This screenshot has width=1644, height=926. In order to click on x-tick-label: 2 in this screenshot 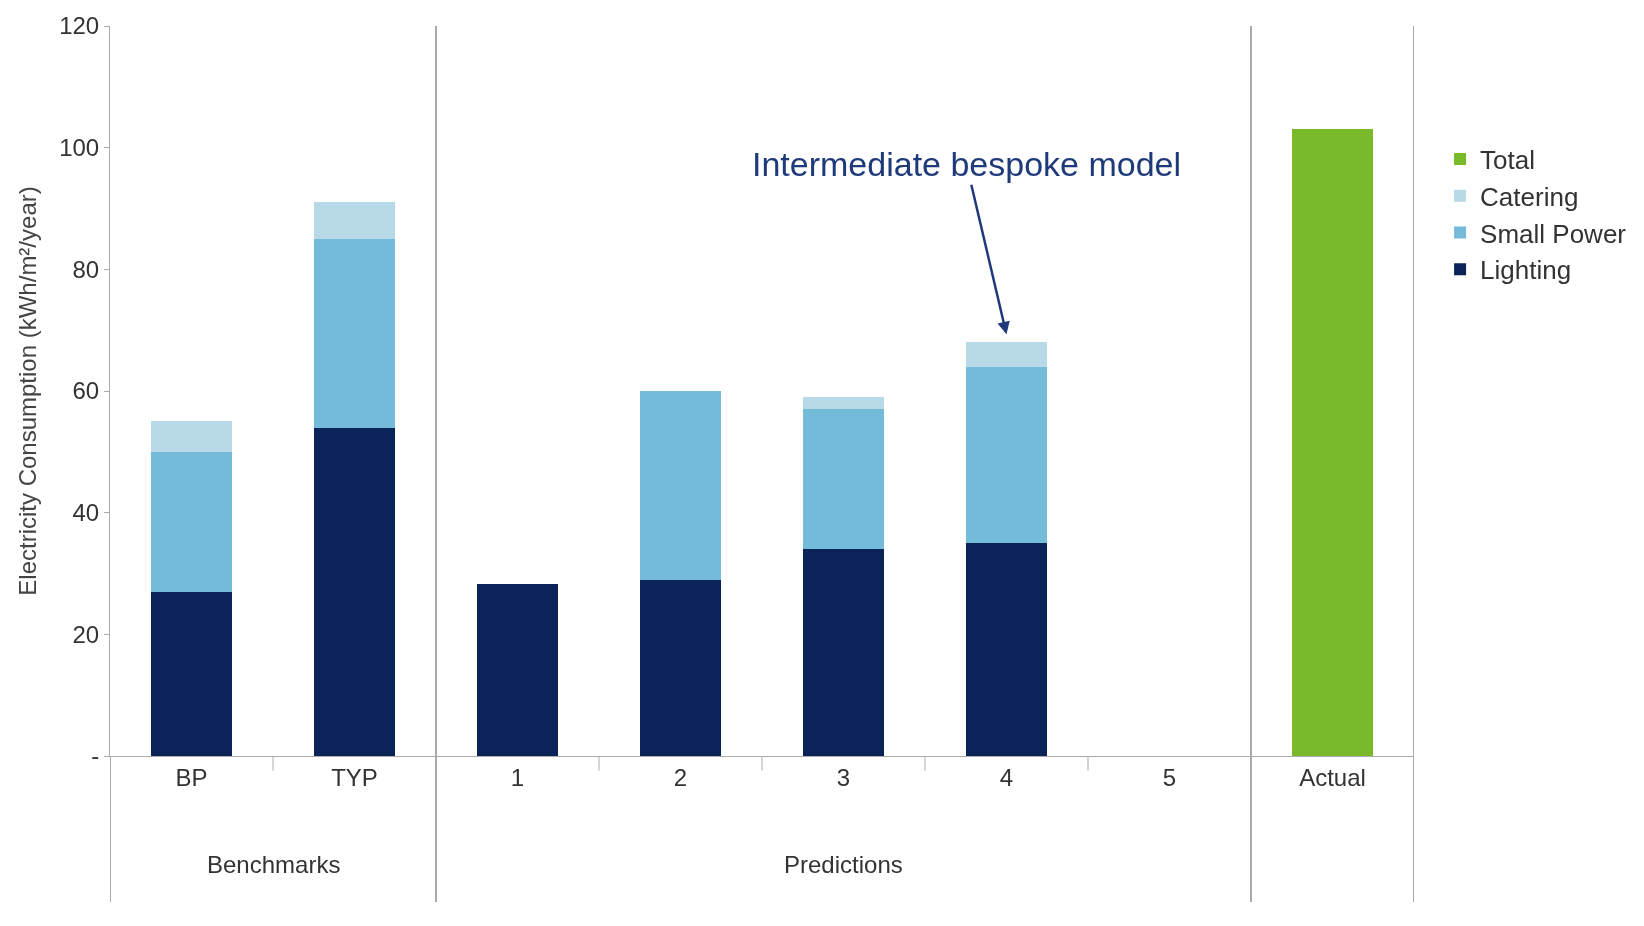, I will do `click(680, 777)`.